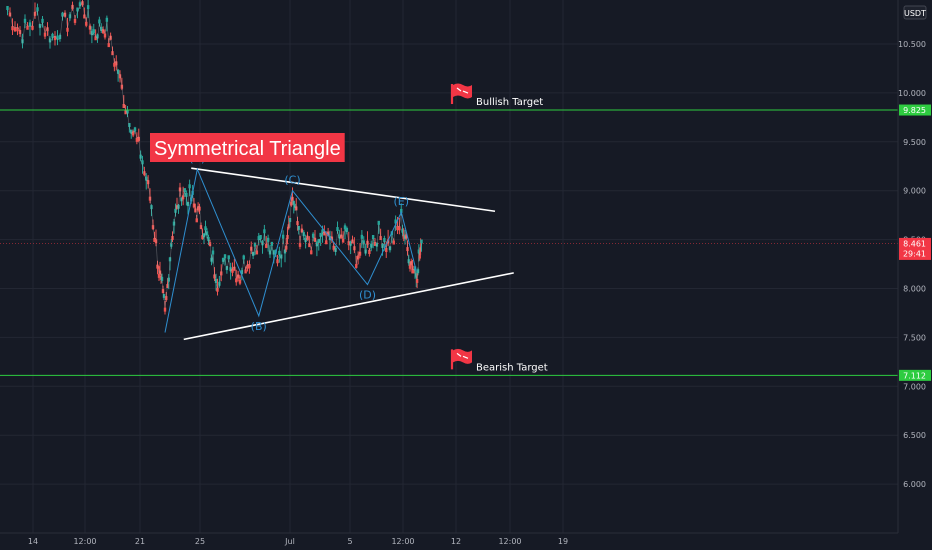 This screenshot has height=550, width=932. I want to click on elliott-wave-path, so click(290, 250).